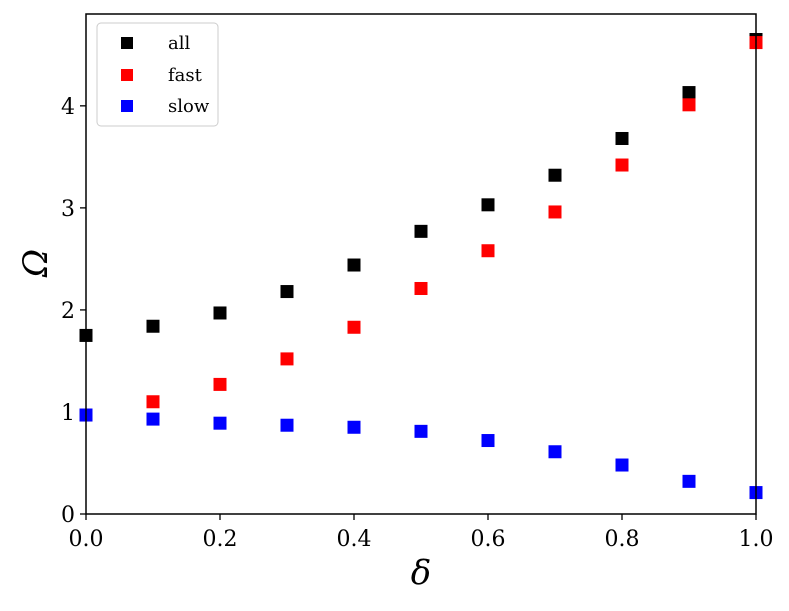 The width and height of the screenshot is (789, 611). I want to click on x-tick-label: 0.6, so click(488, 539).